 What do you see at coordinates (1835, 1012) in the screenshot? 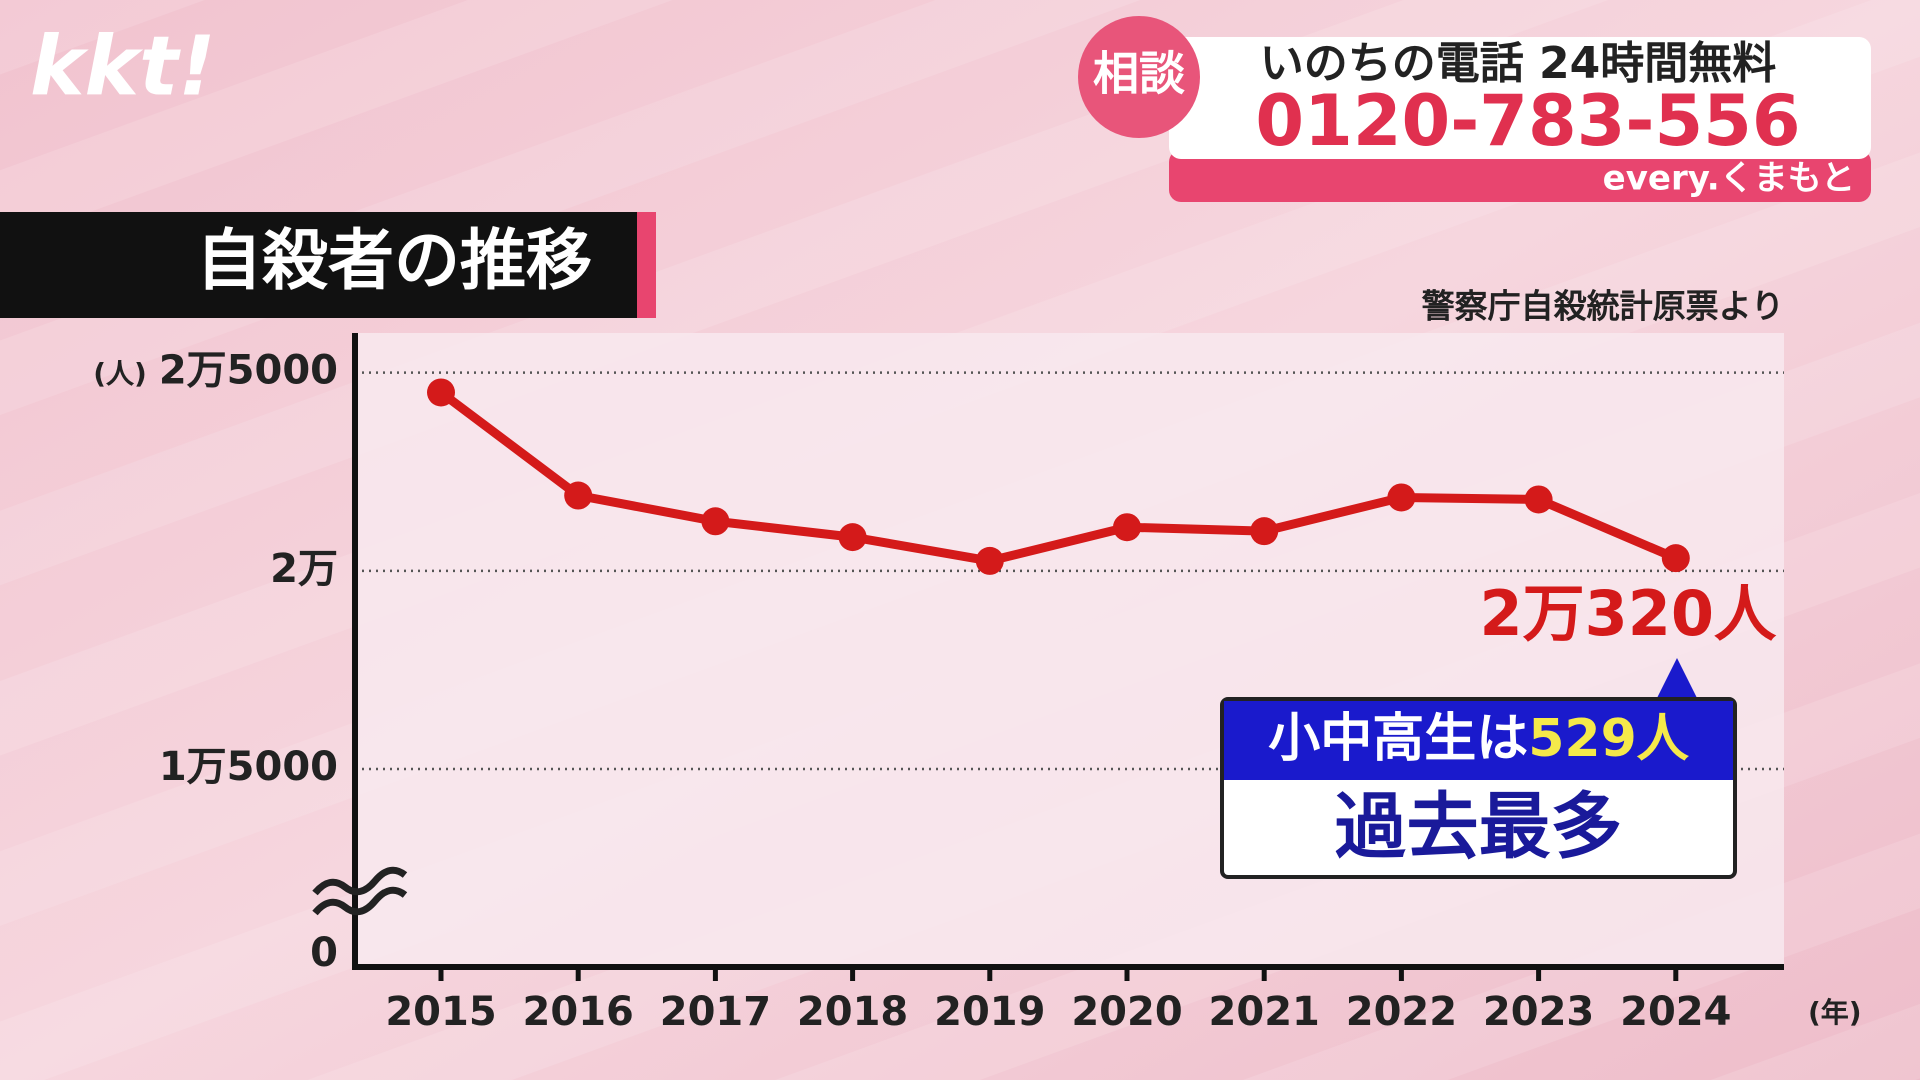
I see `x-unit: (年)` at bounding box center [1835, 1012].